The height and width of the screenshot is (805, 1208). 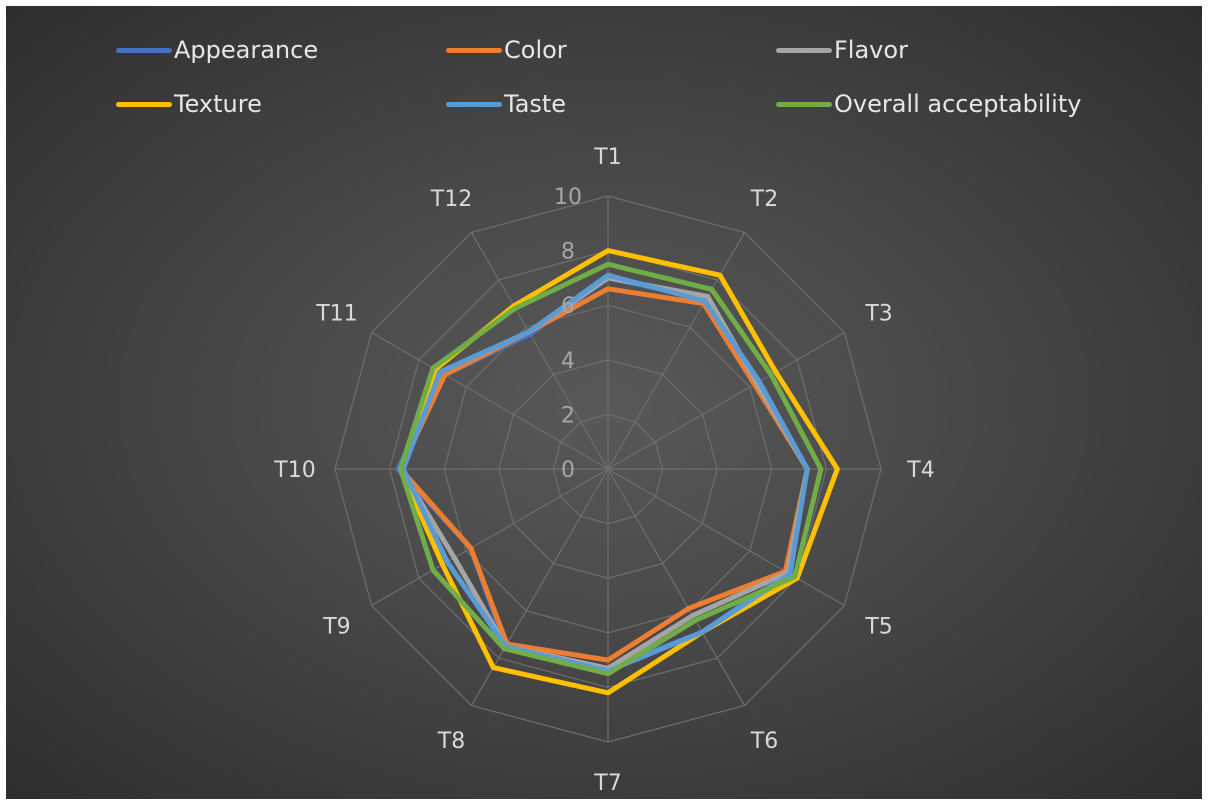 I want to click on category-label: T10, so click(x=294, y=470).